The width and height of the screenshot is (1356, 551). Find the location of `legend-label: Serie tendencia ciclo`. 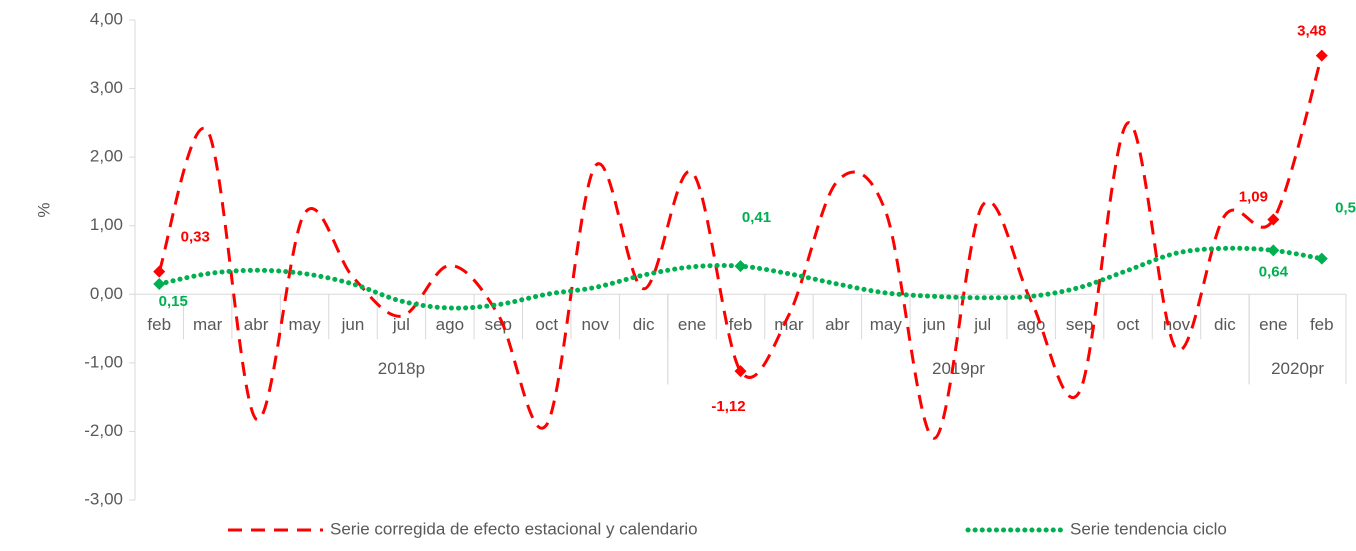

legend-label: Serie tendencia ciclo is located at coordinates (1148, 528).